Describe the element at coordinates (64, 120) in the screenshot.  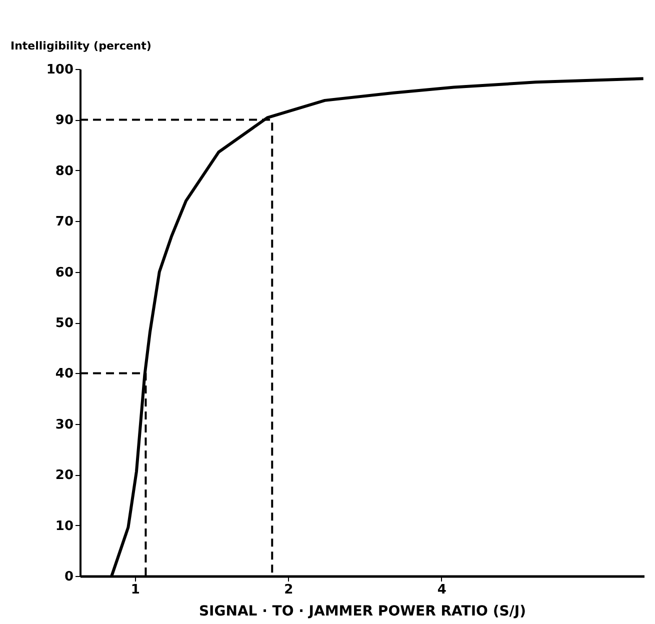
I see `y-tick-label: 90` at that location.